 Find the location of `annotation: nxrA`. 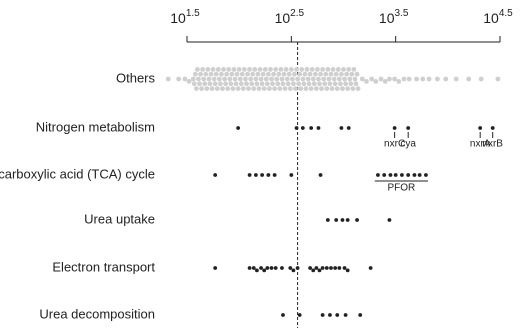

annotation: nxrA is located at coordinates (480, 144).